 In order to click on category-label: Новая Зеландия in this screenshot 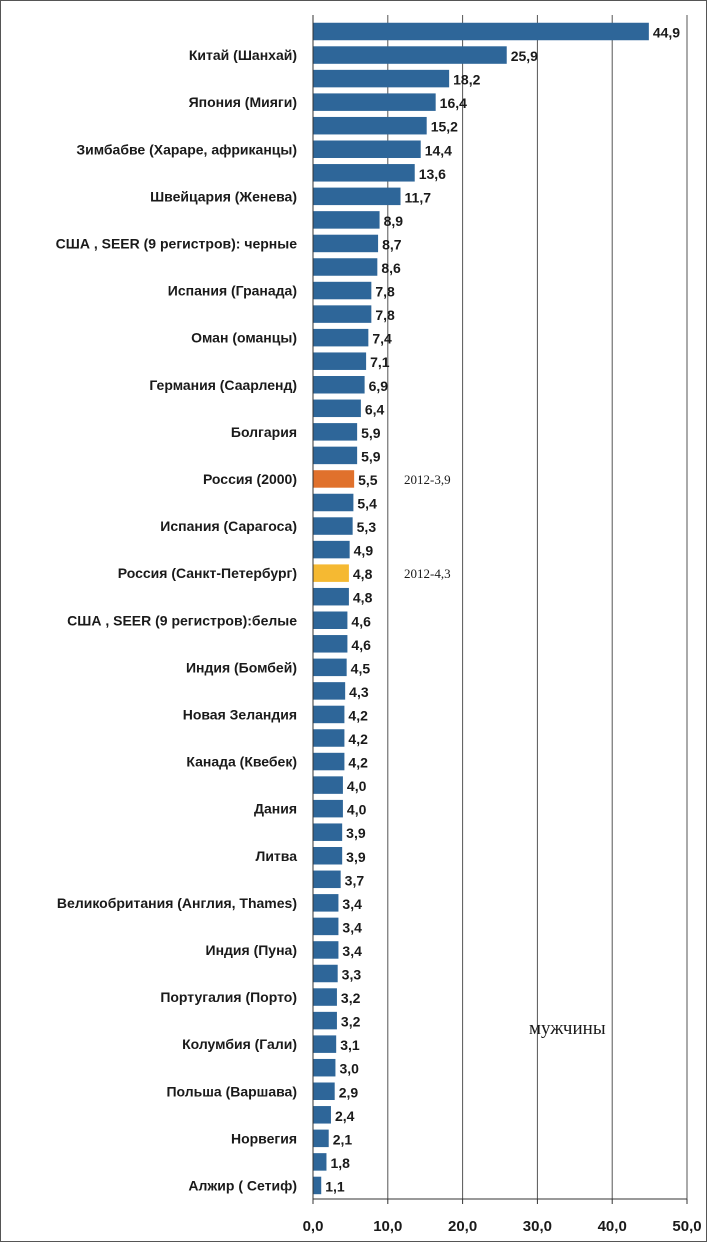, I will do `click(240, 714)`.